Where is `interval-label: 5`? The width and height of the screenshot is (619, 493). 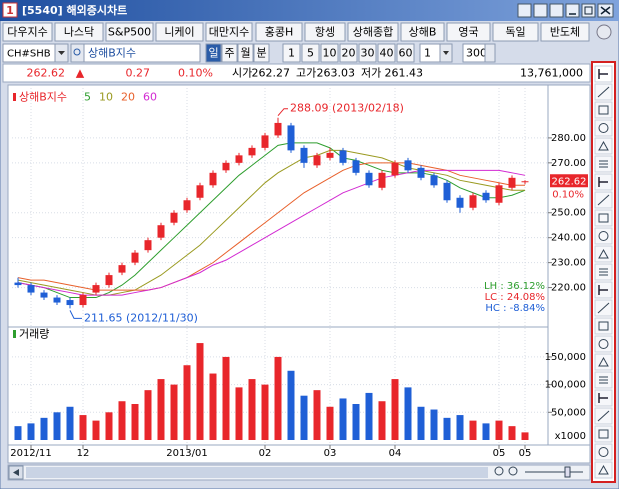 interval-label: 5 is located at coordinates (310, 53).